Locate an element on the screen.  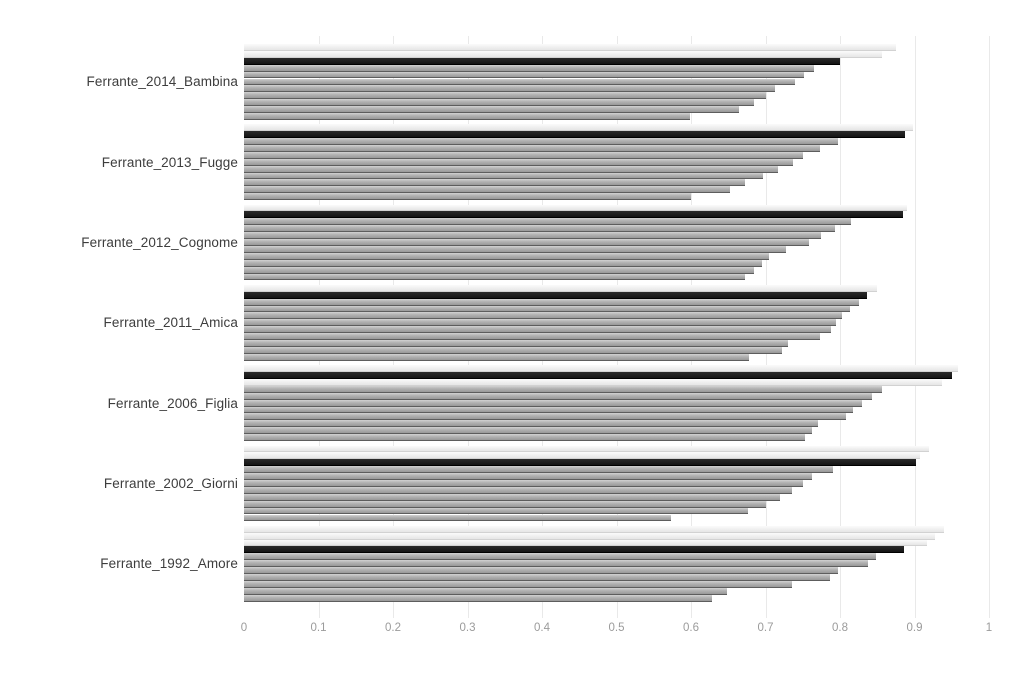
gridline-0.8 is located at coordinates (840, 327).